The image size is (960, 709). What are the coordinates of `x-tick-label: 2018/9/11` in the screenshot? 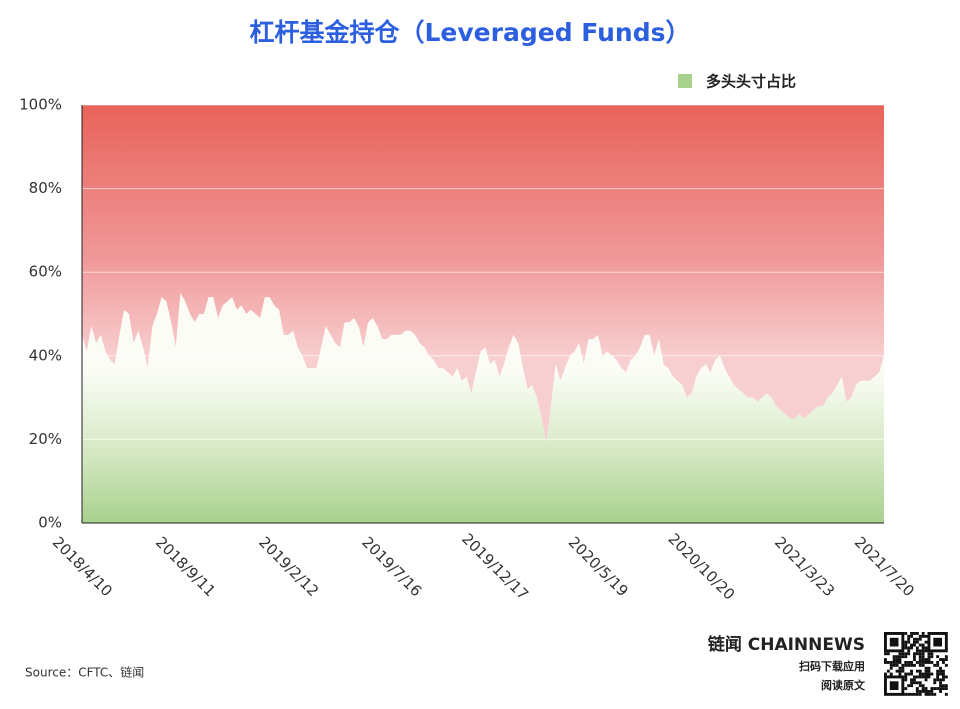 It's located at (185, 566).